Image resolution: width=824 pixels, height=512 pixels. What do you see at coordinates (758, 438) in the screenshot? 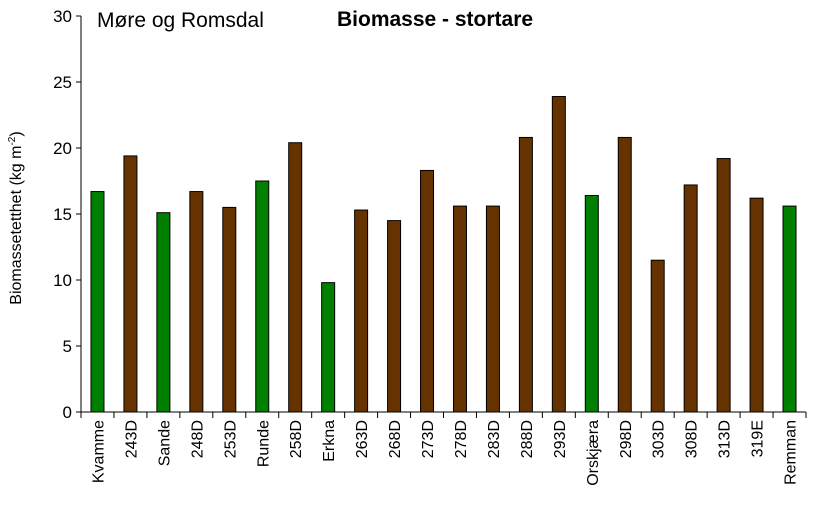
I see `x-tick-label: 319E` at bounding box center [758, 438].